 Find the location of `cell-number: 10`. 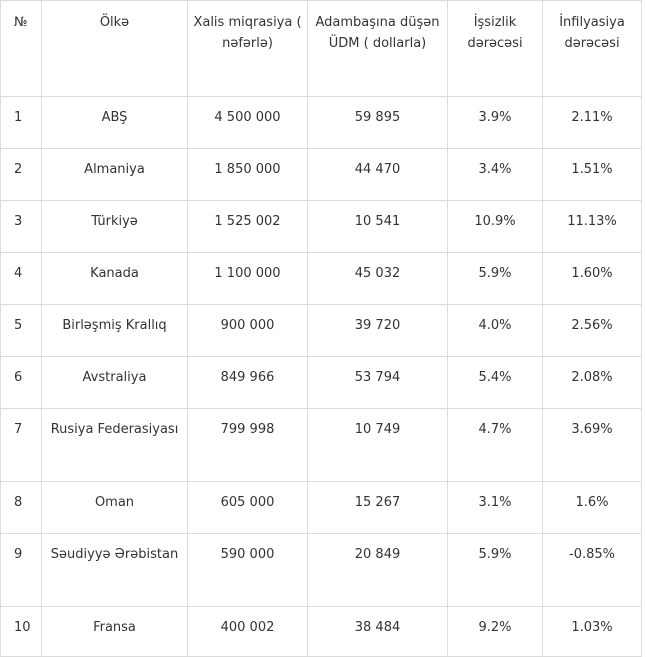

cell-number: 10 is located at coordinates (21, 631).